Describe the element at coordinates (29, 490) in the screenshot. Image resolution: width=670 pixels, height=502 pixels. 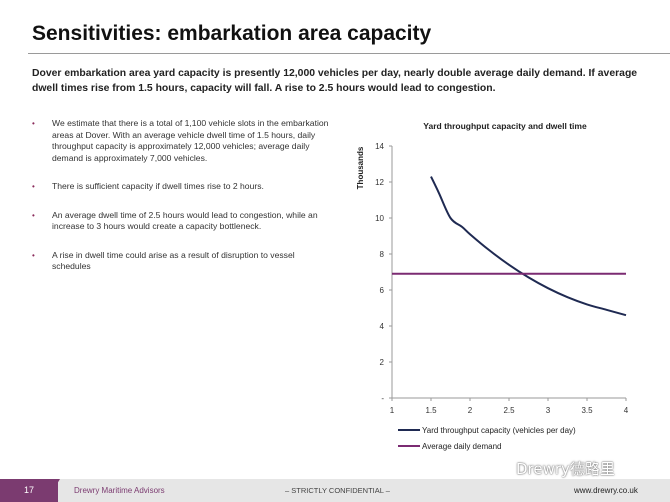
I see `page-number: 17` at that location.